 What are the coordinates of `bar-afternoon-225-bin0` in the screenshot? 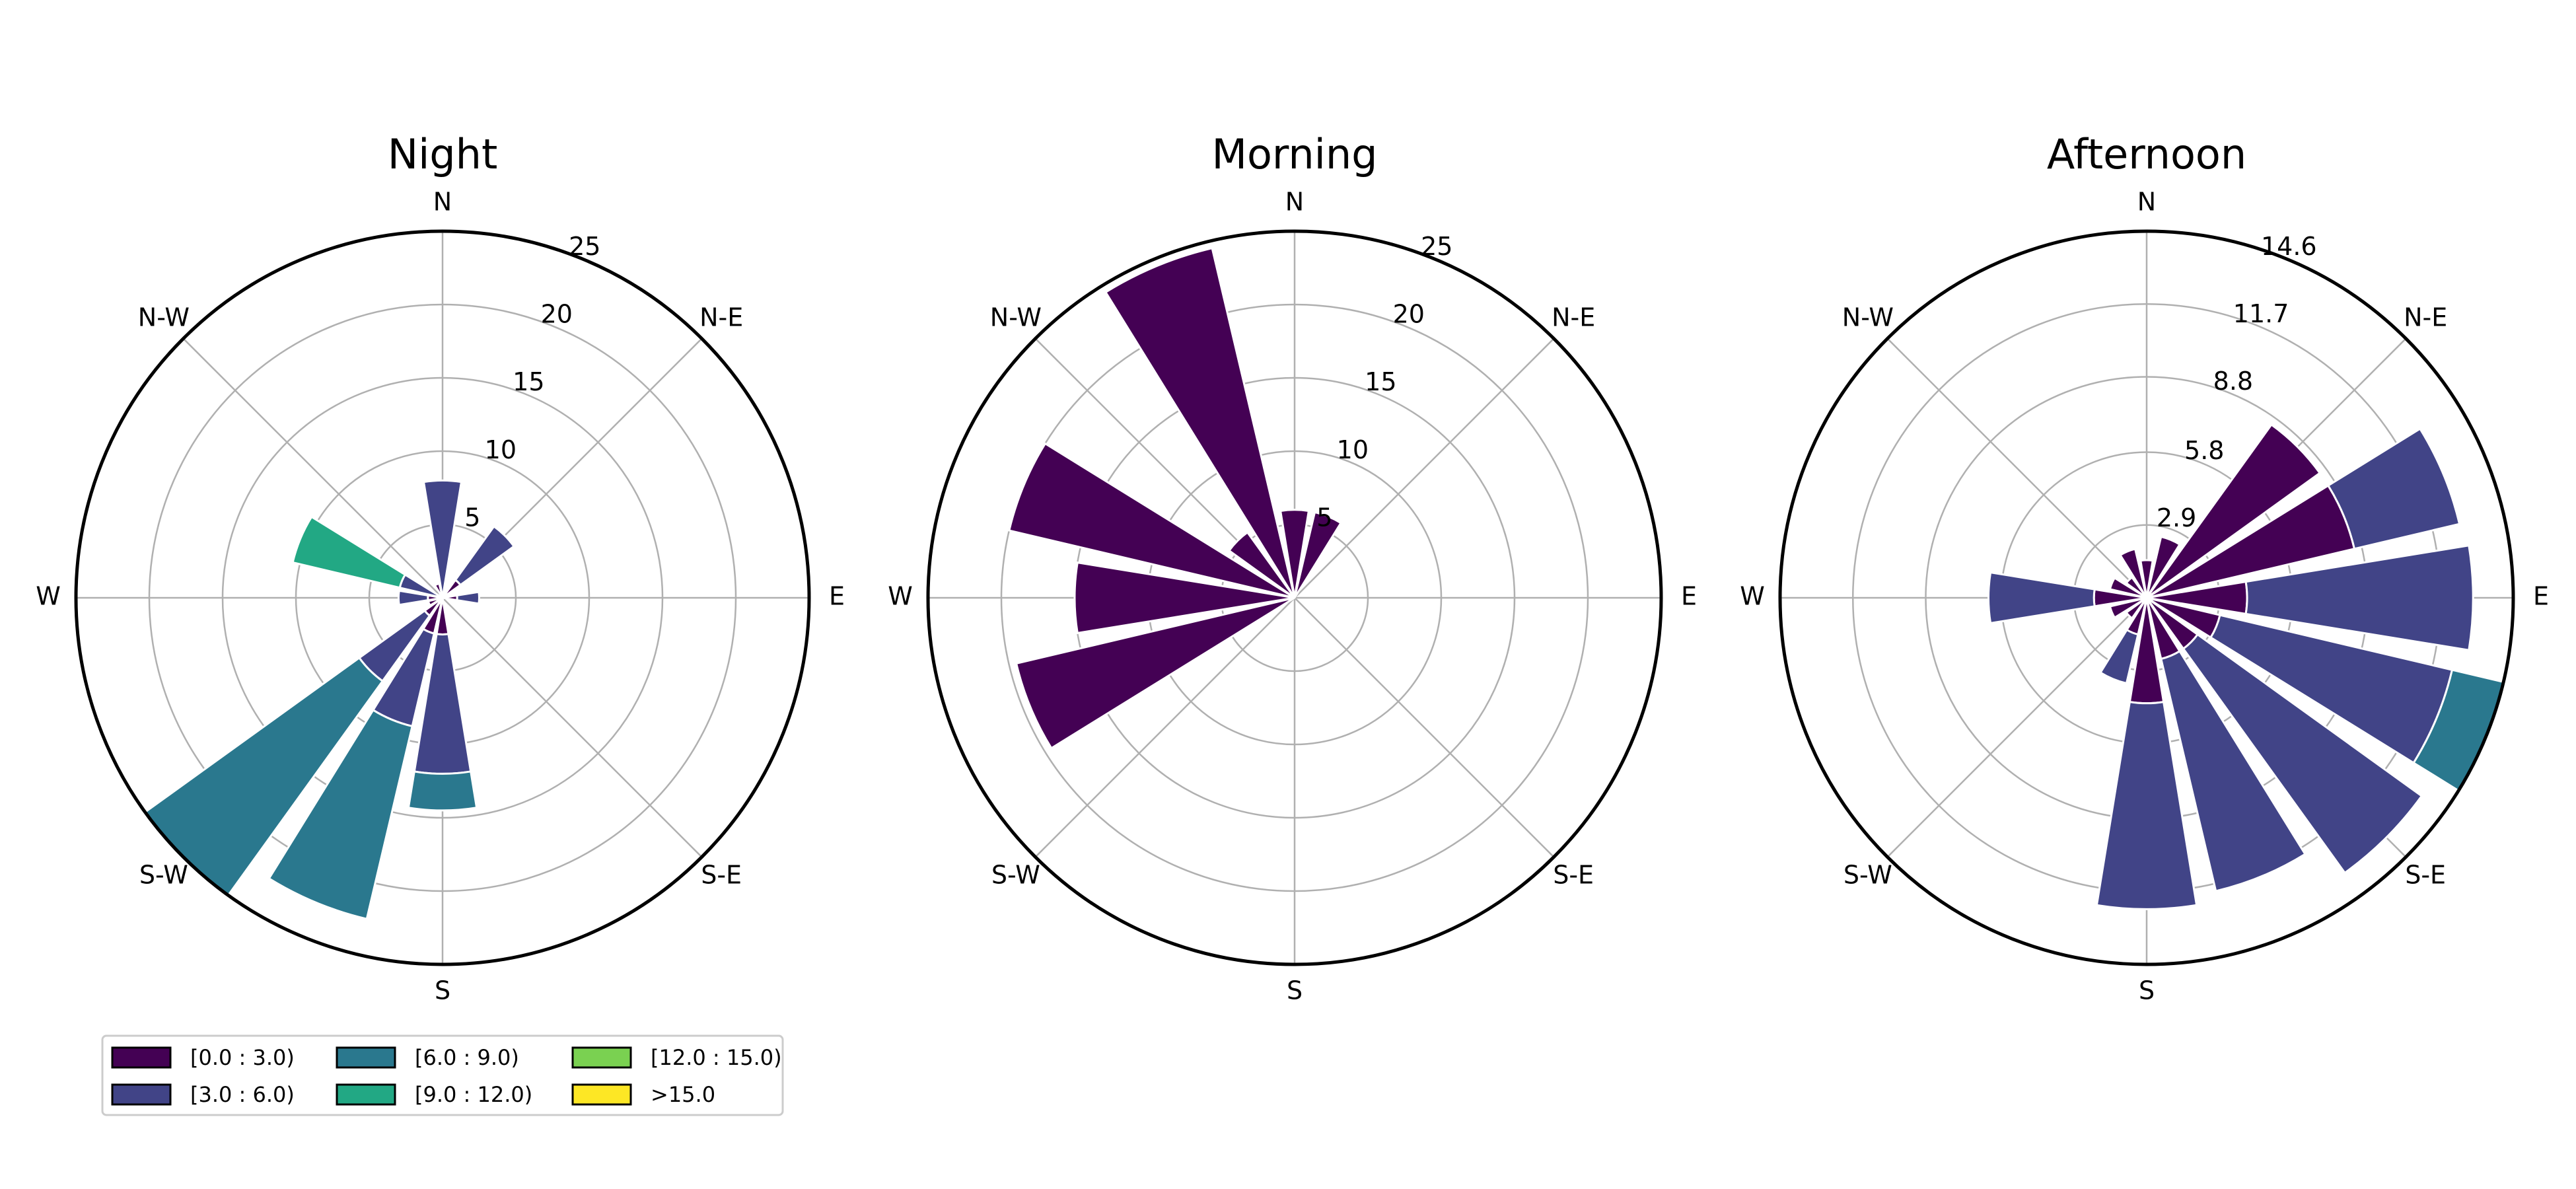 It's located at (2137, 608).